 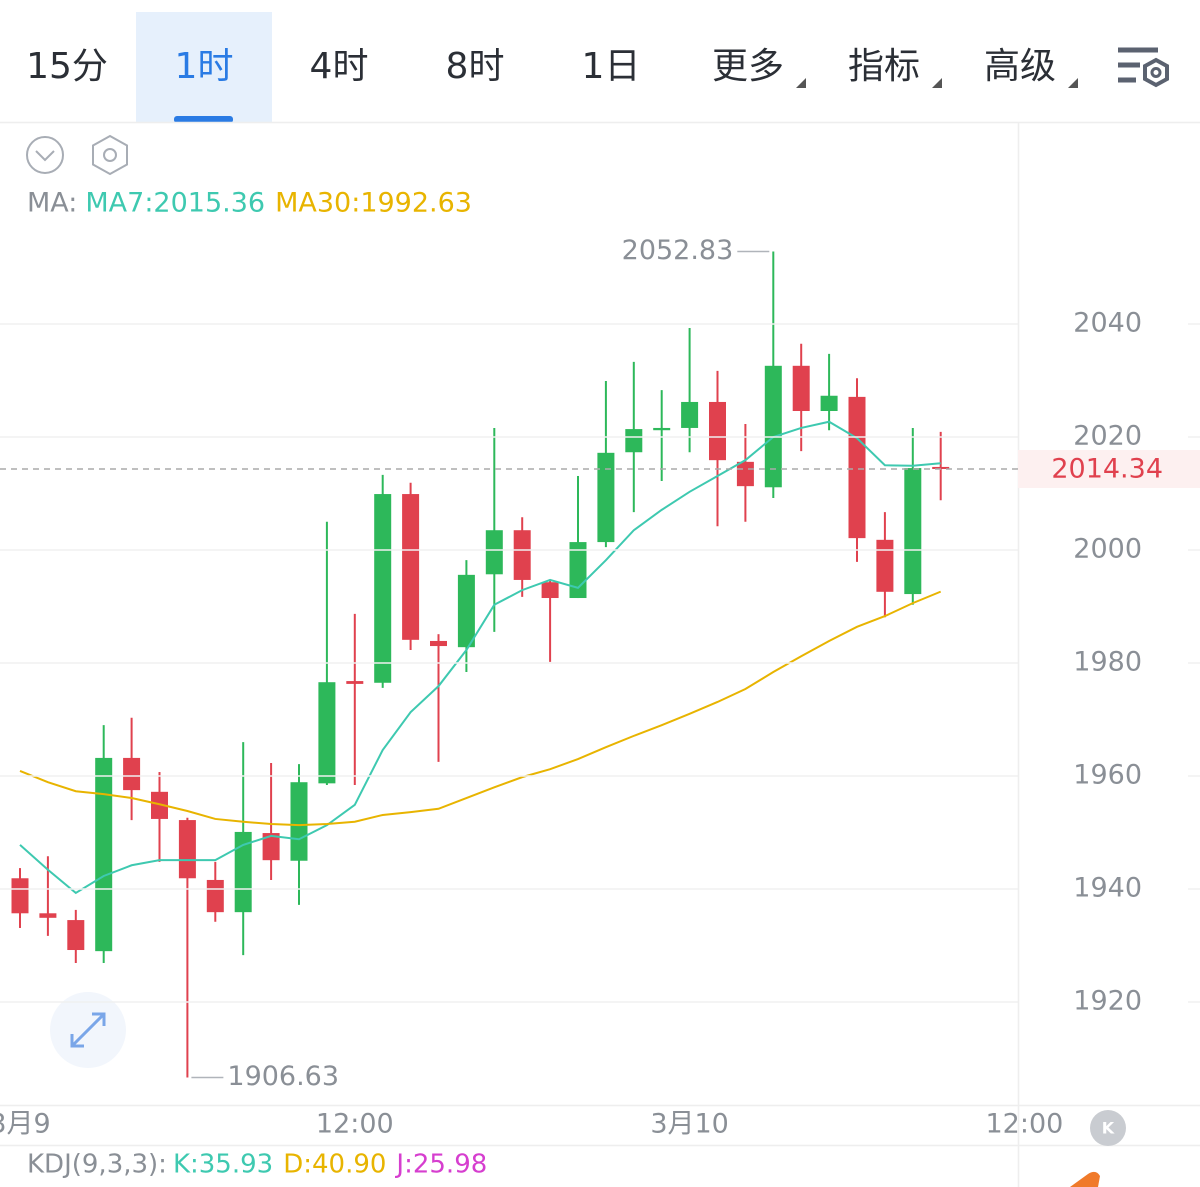 I want to click on y-tick-label: 2020, so click(x=1107, y=435).